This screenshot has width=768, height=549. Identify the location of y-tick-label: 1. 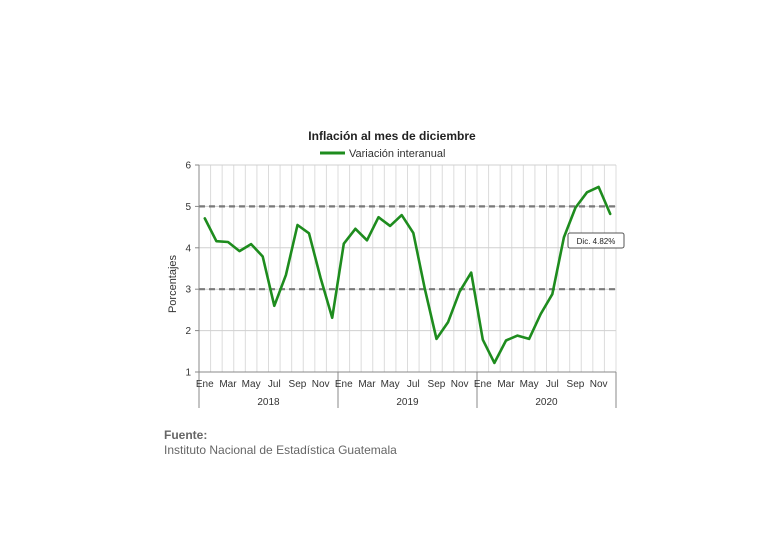
(188, 373).